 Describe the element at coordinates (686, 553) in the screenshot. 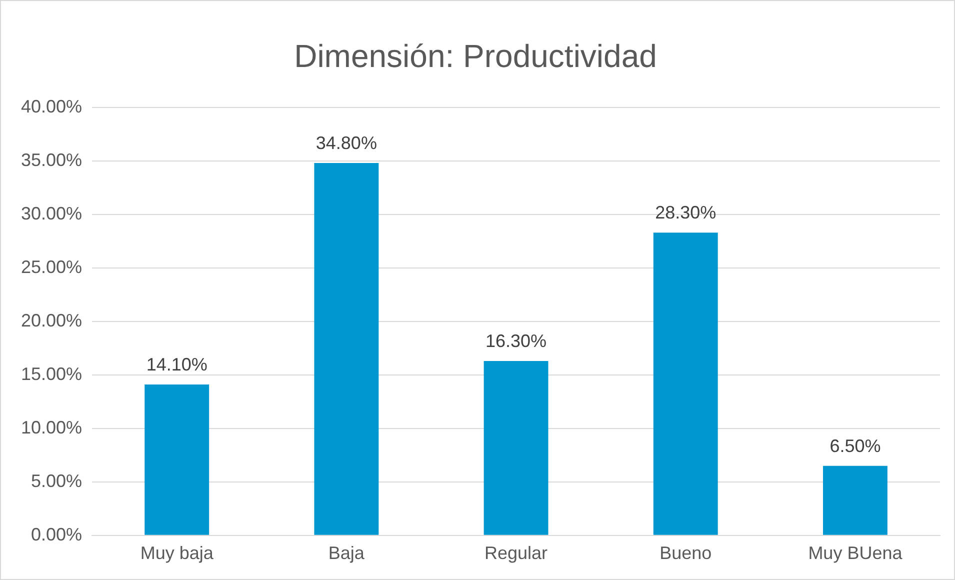

I see `x-tick-label: Bueno` at that location.